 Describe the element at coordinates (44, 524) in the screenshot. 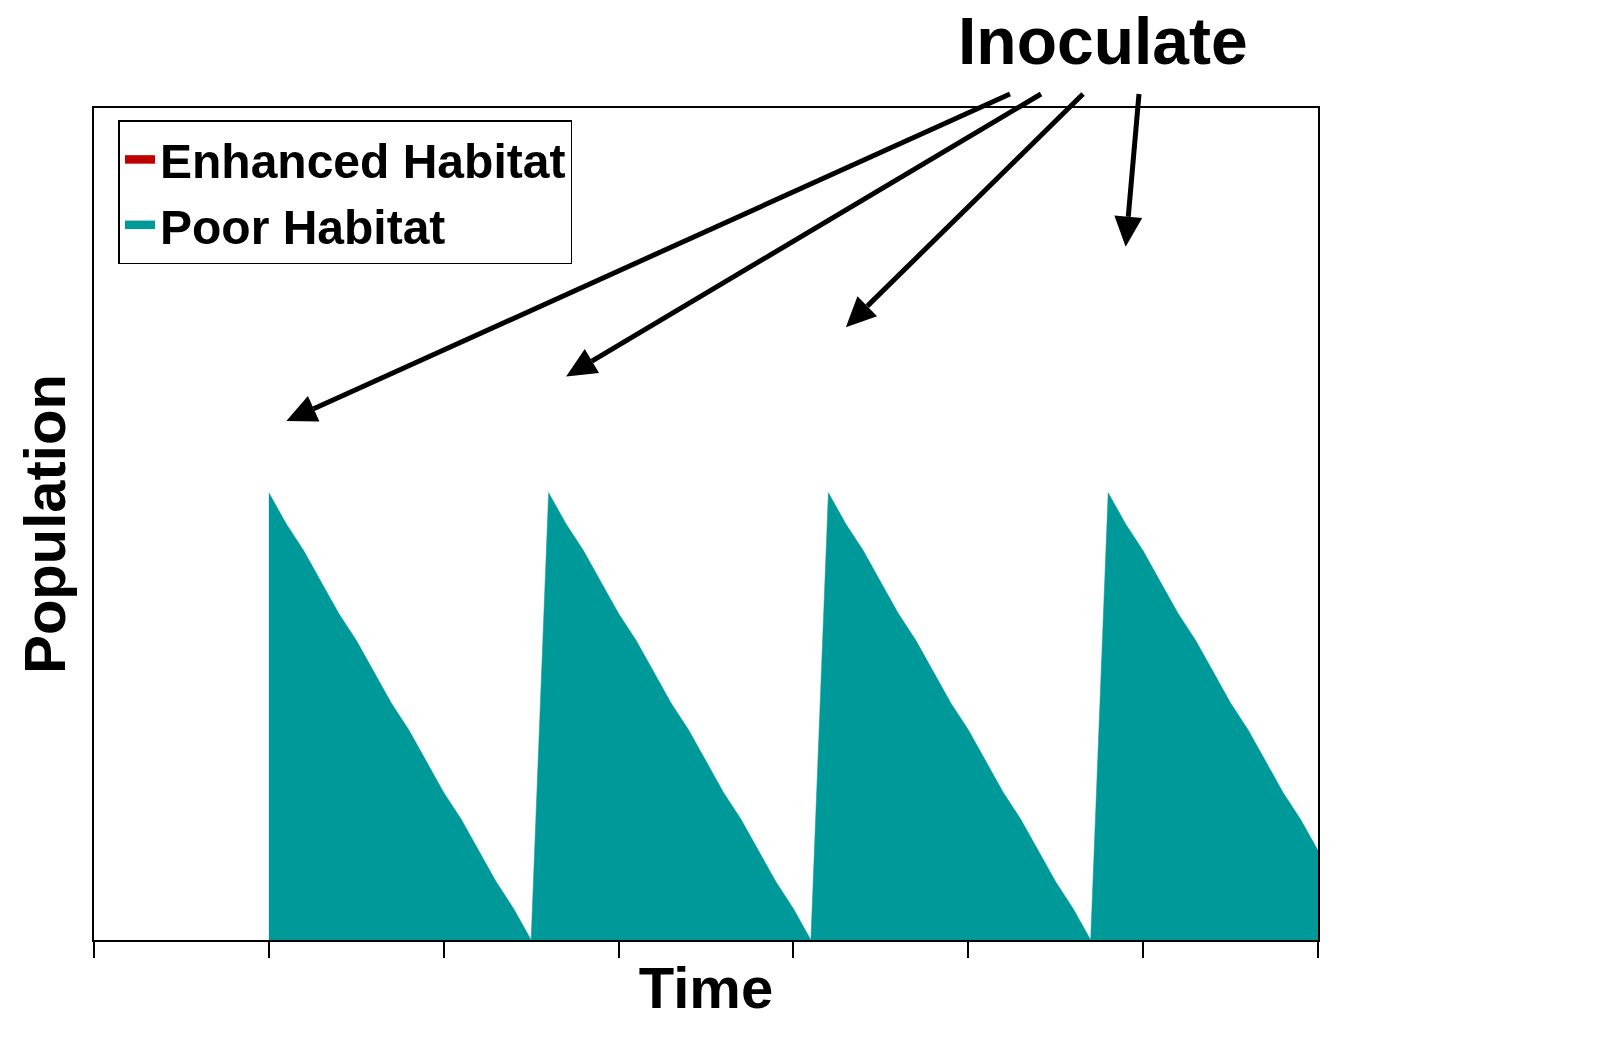

I see `y-axis-title: Population` at that location.